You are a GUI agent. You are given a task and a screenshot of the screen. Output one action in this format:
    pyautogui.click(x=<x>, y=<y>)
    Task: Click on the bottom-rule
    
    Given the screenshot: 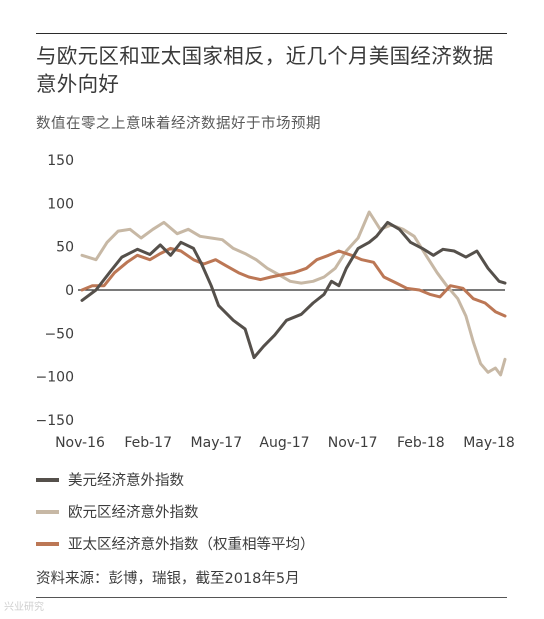 What is the action you would take?
    pyautogui.click(x=271, y=597)
    